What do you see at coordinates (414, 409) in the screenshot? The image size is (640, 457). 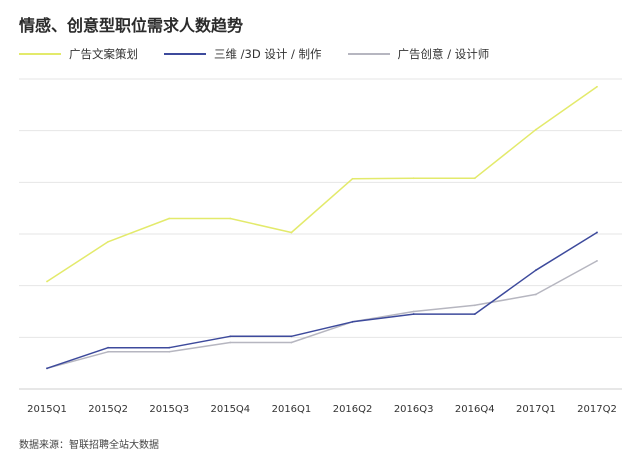 I see `x-tick-label: 2016Q3` at bounding box center [414, 409].